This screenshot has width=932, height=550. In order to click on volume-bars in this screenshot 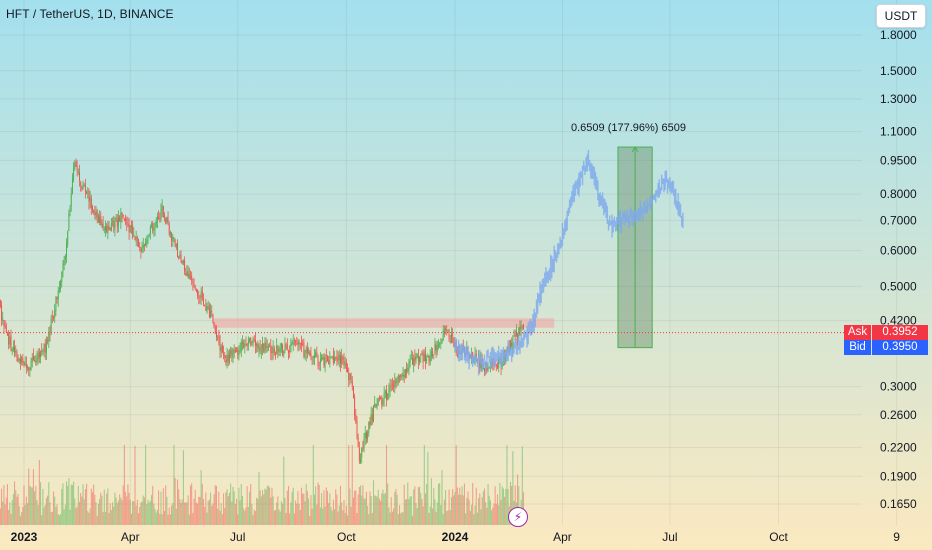, I will do `click(262, 485)`.